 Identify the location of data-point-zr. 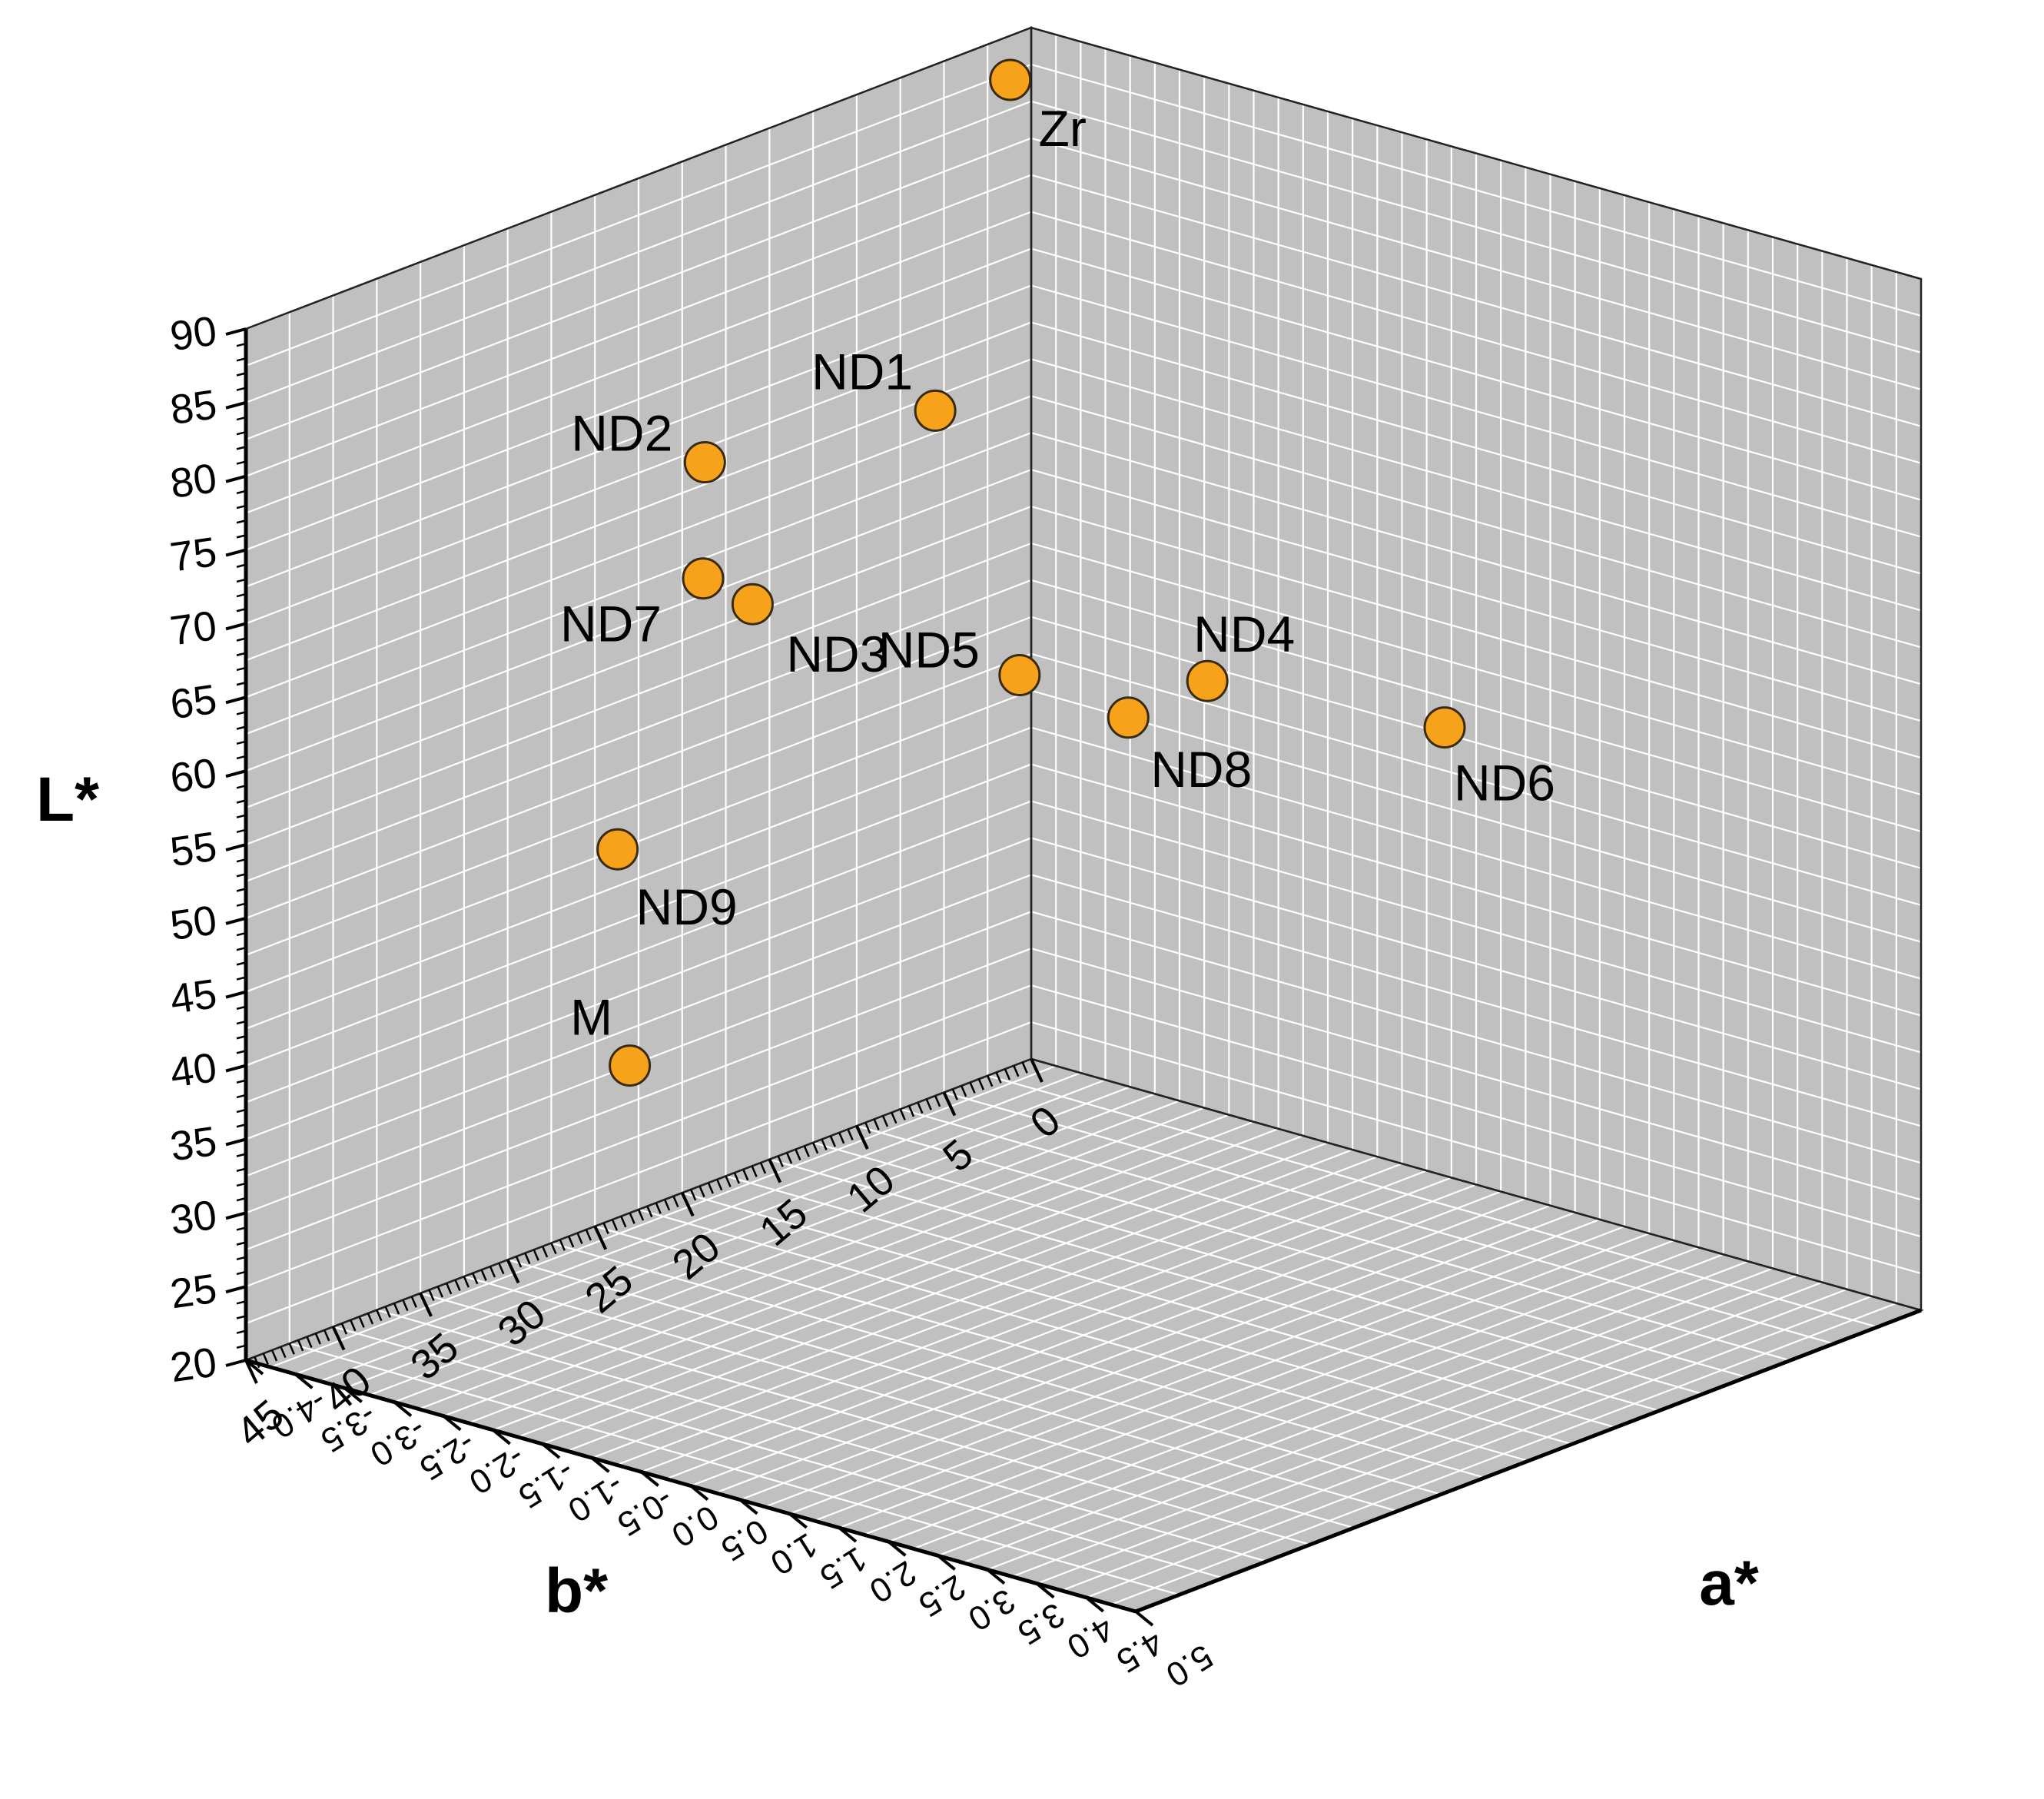
(1011, 79).